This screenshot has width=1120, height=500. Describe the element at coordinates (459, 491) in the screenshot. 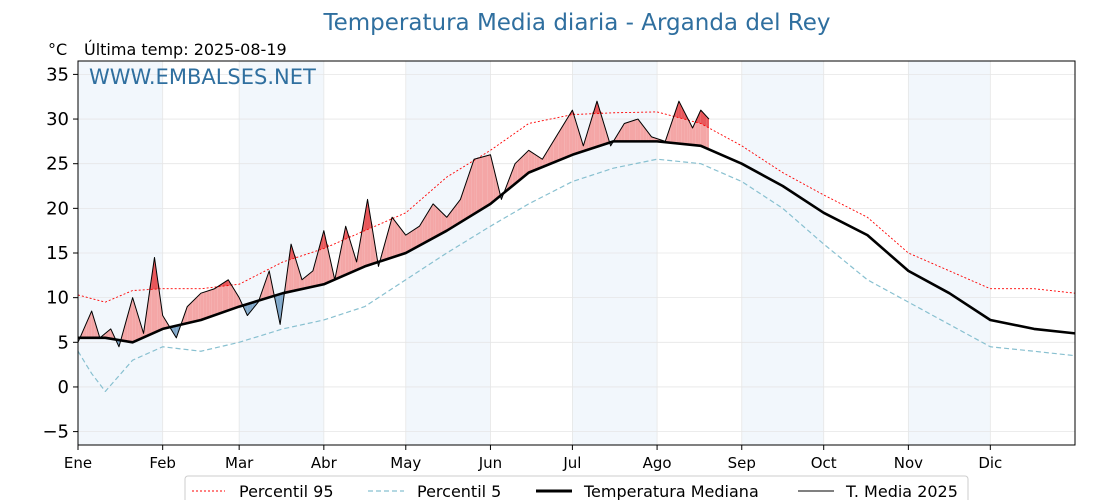

I see `legend-p5-label: Percentil 5` at that location.